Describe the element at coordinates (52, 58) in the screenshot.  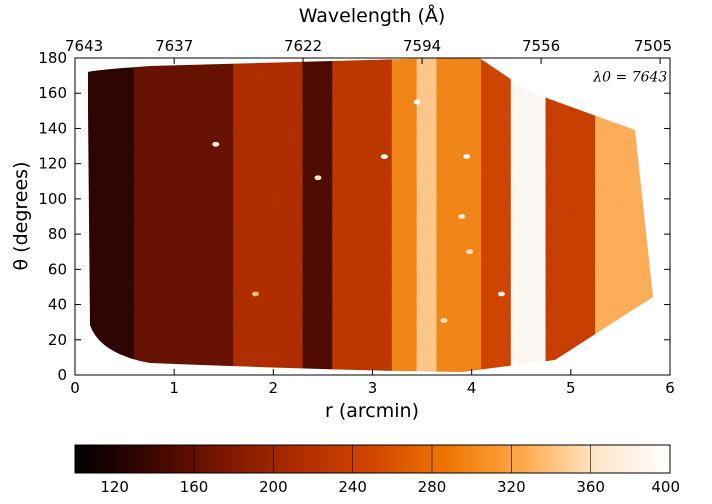
I see `y-tick-label-180: 180` at that location.